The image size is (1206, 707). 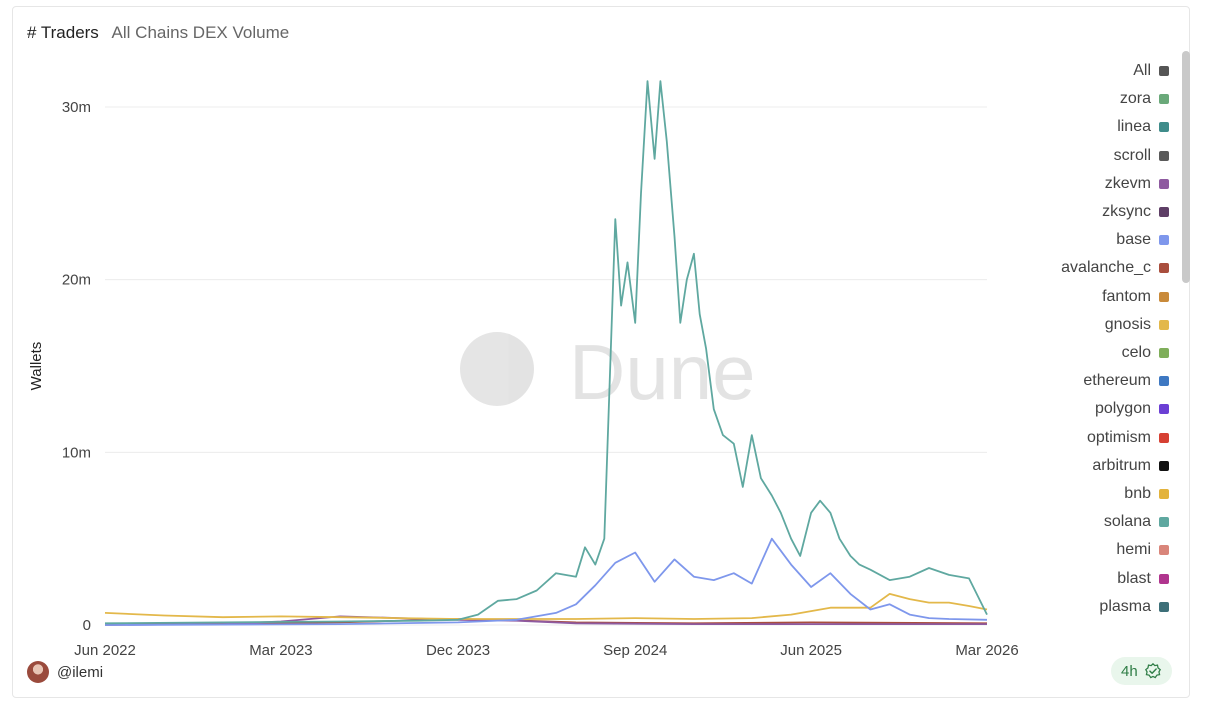 I want to click on chart-header: # Traders All Chains DEX Volume, so click(x=158, y=33).